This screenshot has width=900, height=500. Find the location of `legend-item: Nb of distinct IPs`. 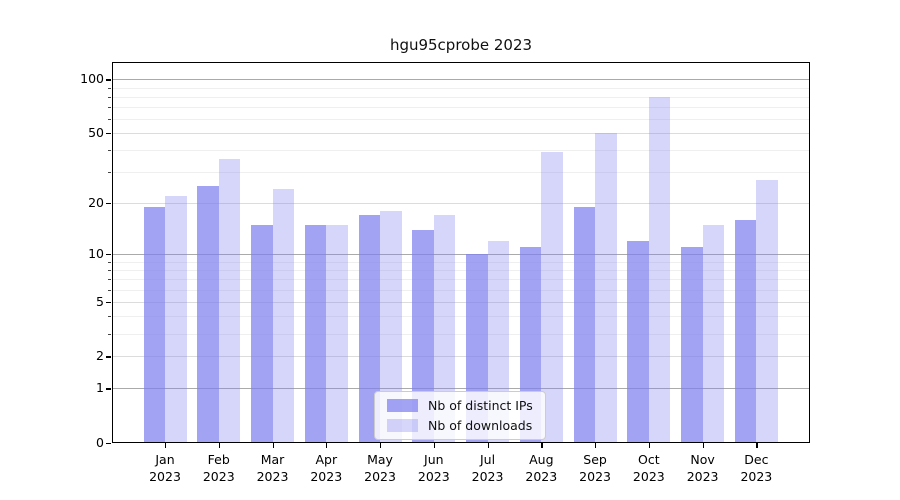

legend-item: Nb of distinct IPs is located at coordinates (460, 405).